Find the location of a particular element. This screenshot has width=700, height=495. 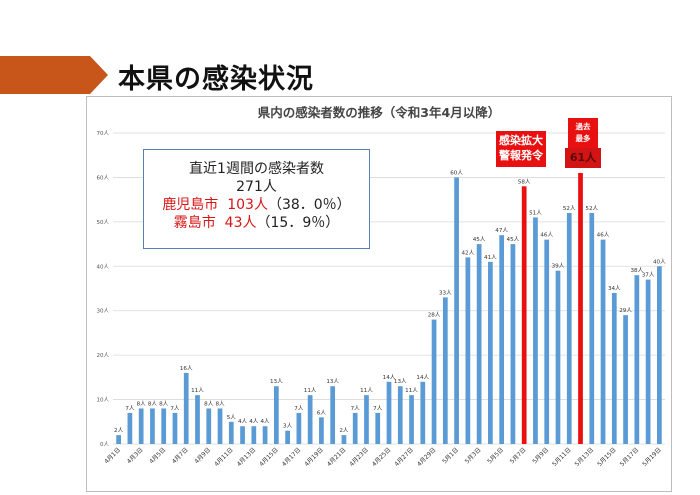

bar-5月16日 is located at coordinates (625, 379).